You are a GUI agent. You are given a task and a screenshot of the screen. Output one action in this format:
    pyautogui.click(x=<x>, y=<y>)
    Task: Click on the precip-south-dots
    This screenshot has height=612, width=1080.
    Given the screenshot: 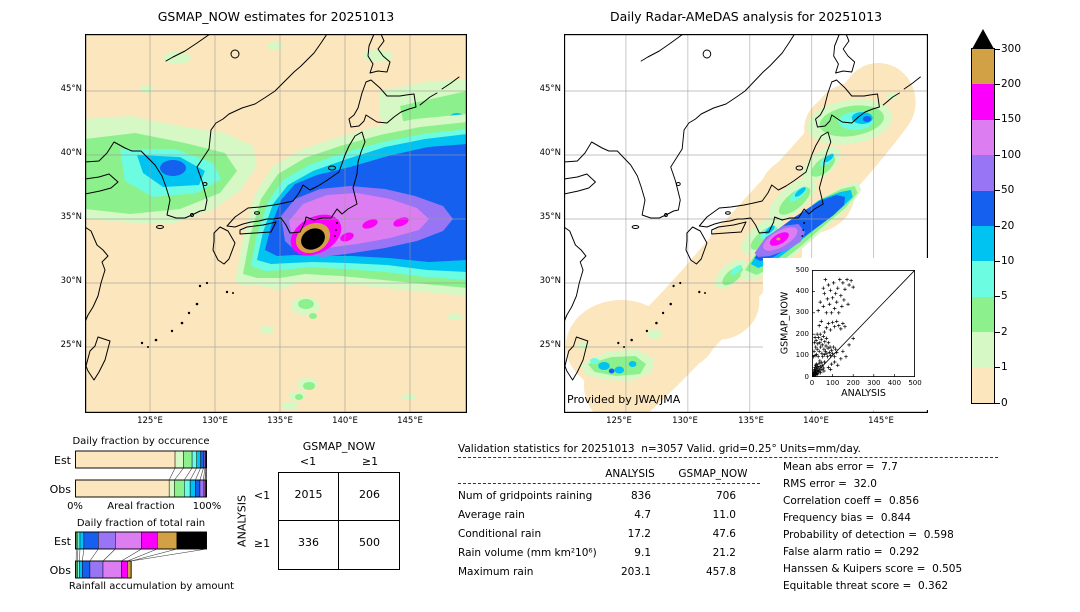 What is the action you would take?
    pyautogui.click(x=361, y=353)
    